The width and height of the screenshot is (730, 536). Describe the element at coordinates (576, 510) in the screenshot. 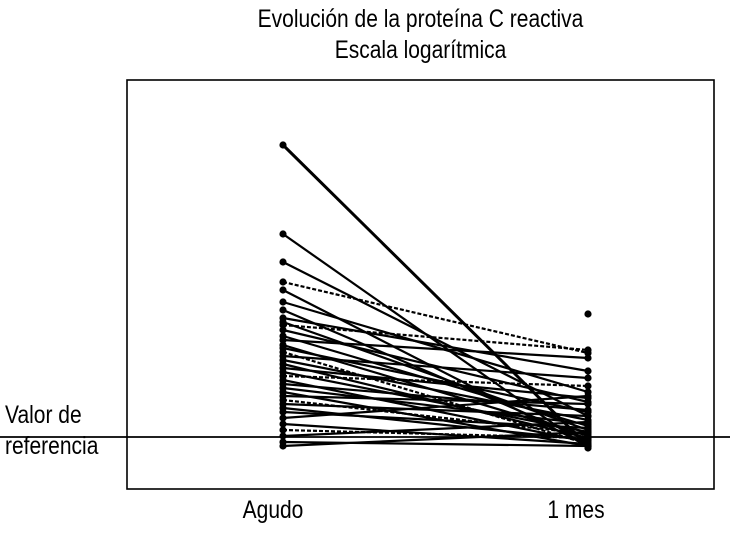

I see `x-tick-label-1-mes: 1 mes` at that location.